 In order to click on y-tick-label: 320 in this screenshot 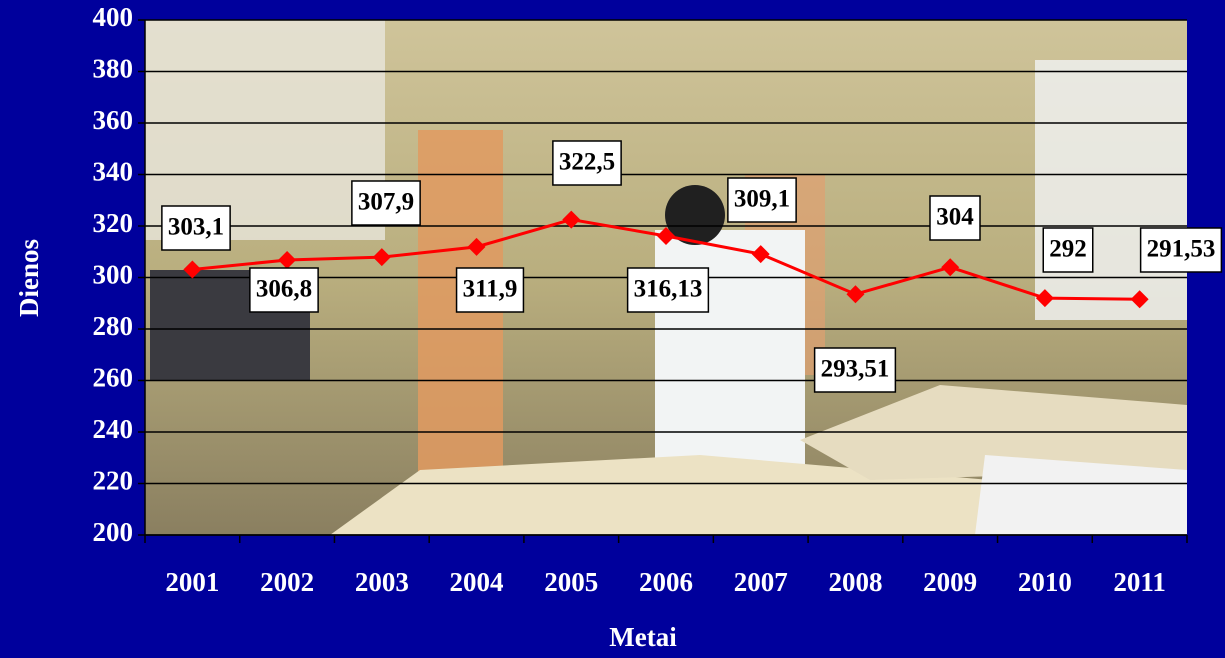, I will do `click(113, 223)`.